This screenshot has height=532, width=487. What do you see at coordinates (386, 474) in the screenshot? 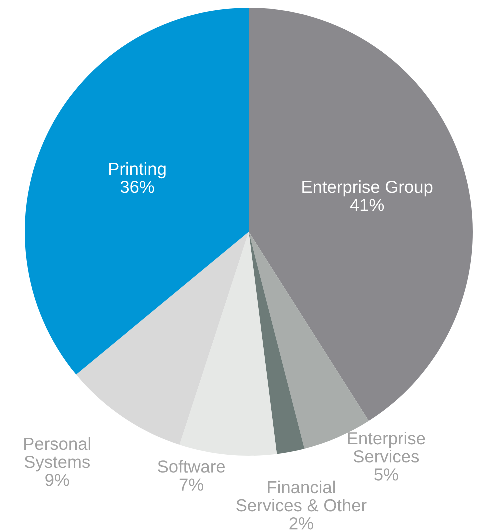
I see `data-label: 5%` at bounding box center [386, 474].